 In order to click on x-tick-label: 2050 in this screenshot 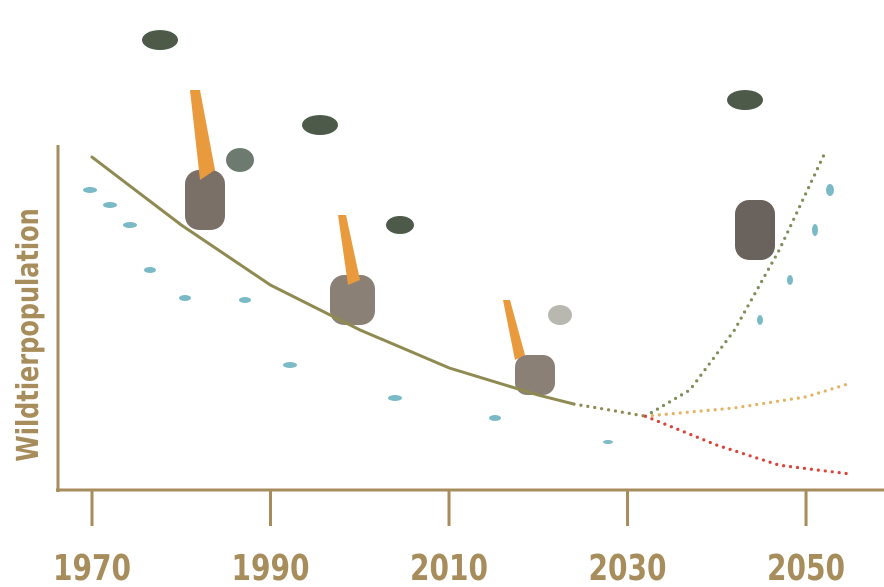, I will do `click(806, 567)`.